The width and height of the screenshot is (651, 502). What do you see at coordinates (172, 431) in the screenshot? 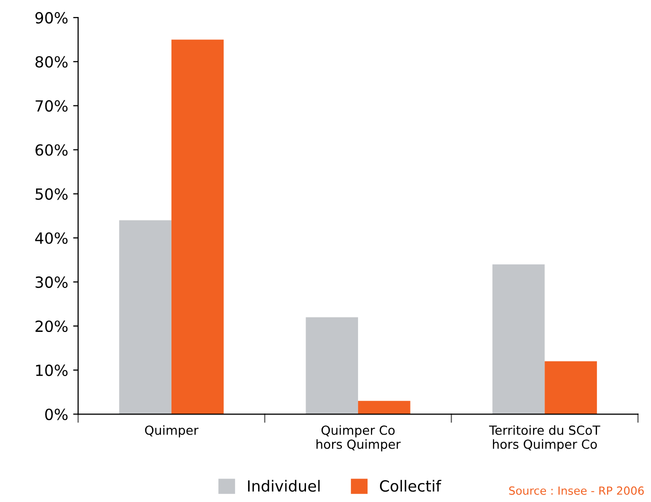
I see `x-tick-label: Quimper` at bounding box center [172, 431].